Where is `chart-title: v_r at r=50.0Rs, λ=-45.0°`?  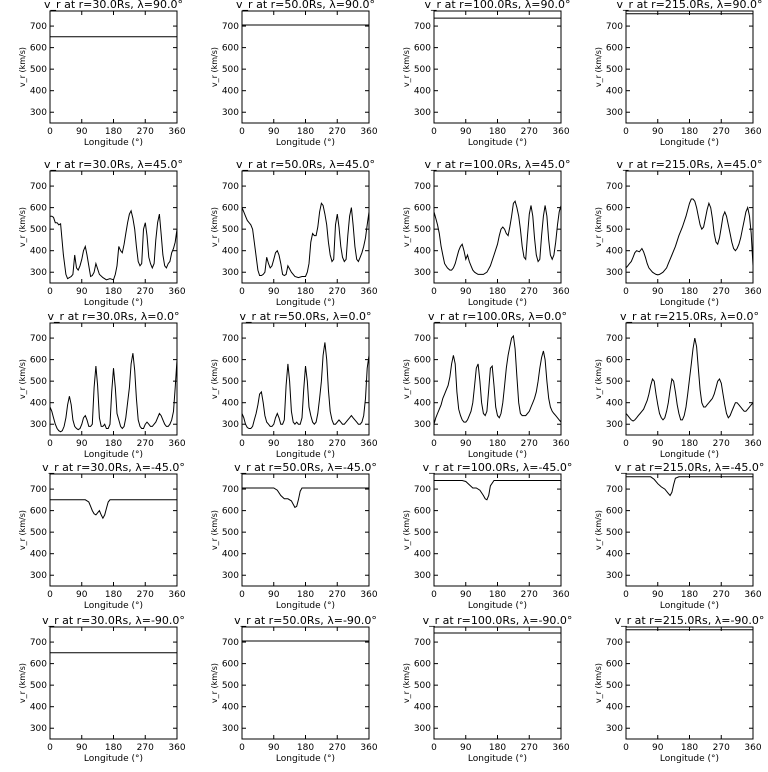
chart-title: v_r at r=50.0Rs, λ=-45.0° is located at coordinates (305, 467).